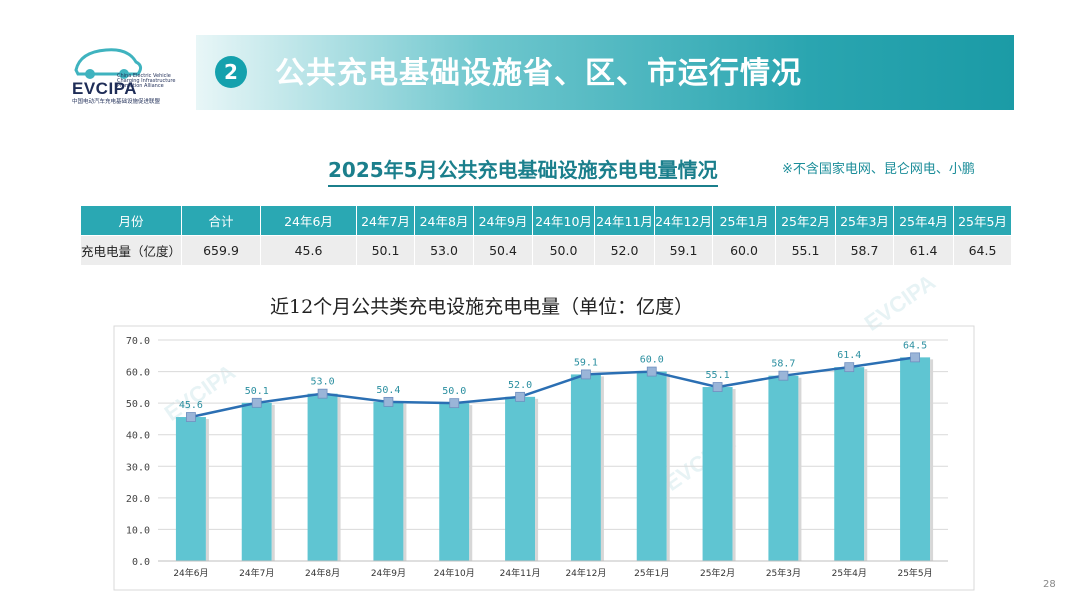 Image resolution: width=1080 pixels, height=608 pixels. What do you see at coordinates (454, 573) in the screenshot?
I see `x-tick-label: 24年10月` at bounding box center [454, 573].